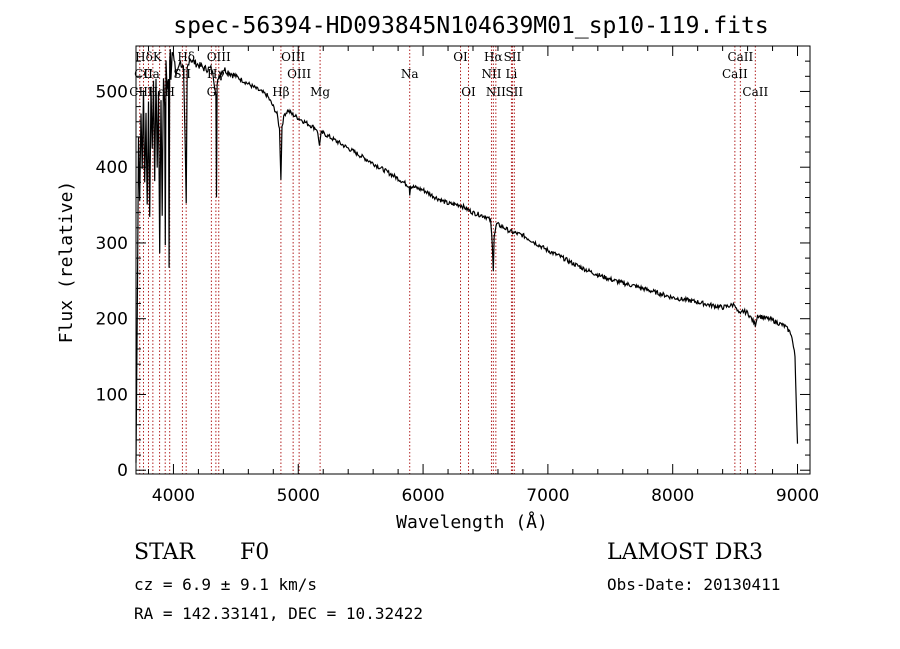 The width and height of the screenshot is (900, 649). I want to click on y-tick-label: 400, so click(112, 168).